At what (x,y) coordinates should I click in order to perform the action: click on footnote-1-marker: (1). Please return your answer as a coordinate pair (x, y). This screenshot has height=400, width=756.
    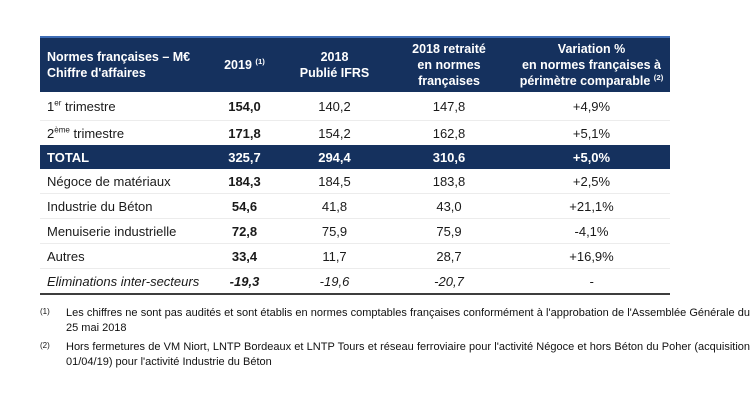
    Looking at the image, I should click on (45, 311).